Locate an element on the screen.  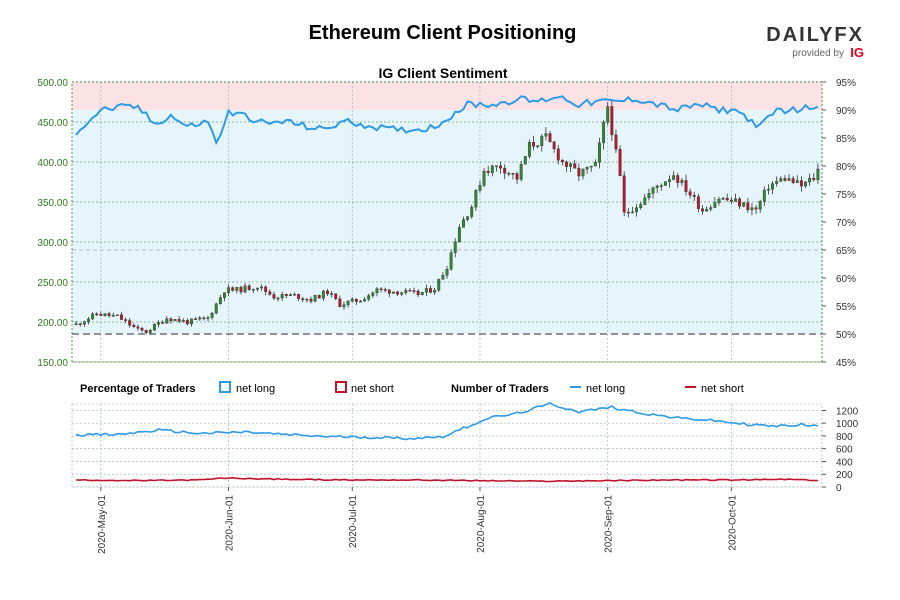
net-long-percent-series is located at coordinates (447, 120).